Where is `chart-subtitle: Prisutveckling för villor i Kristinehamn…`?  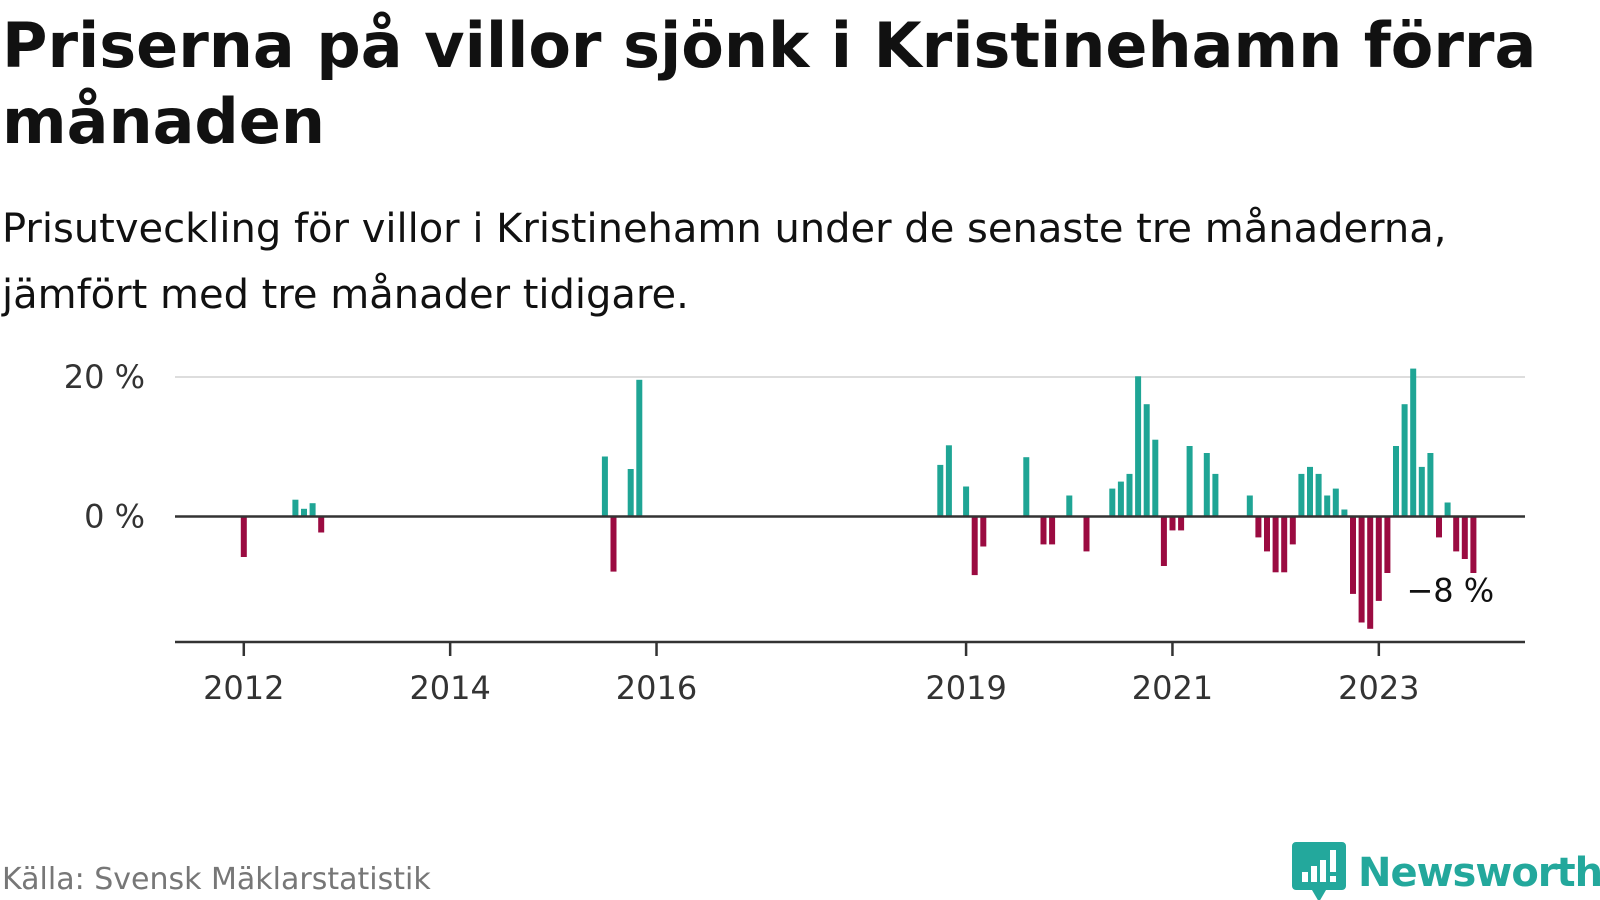 chart-subtitle: Prisutveckling för villor i Kristinehamn… is located at coordinates (724, 262).